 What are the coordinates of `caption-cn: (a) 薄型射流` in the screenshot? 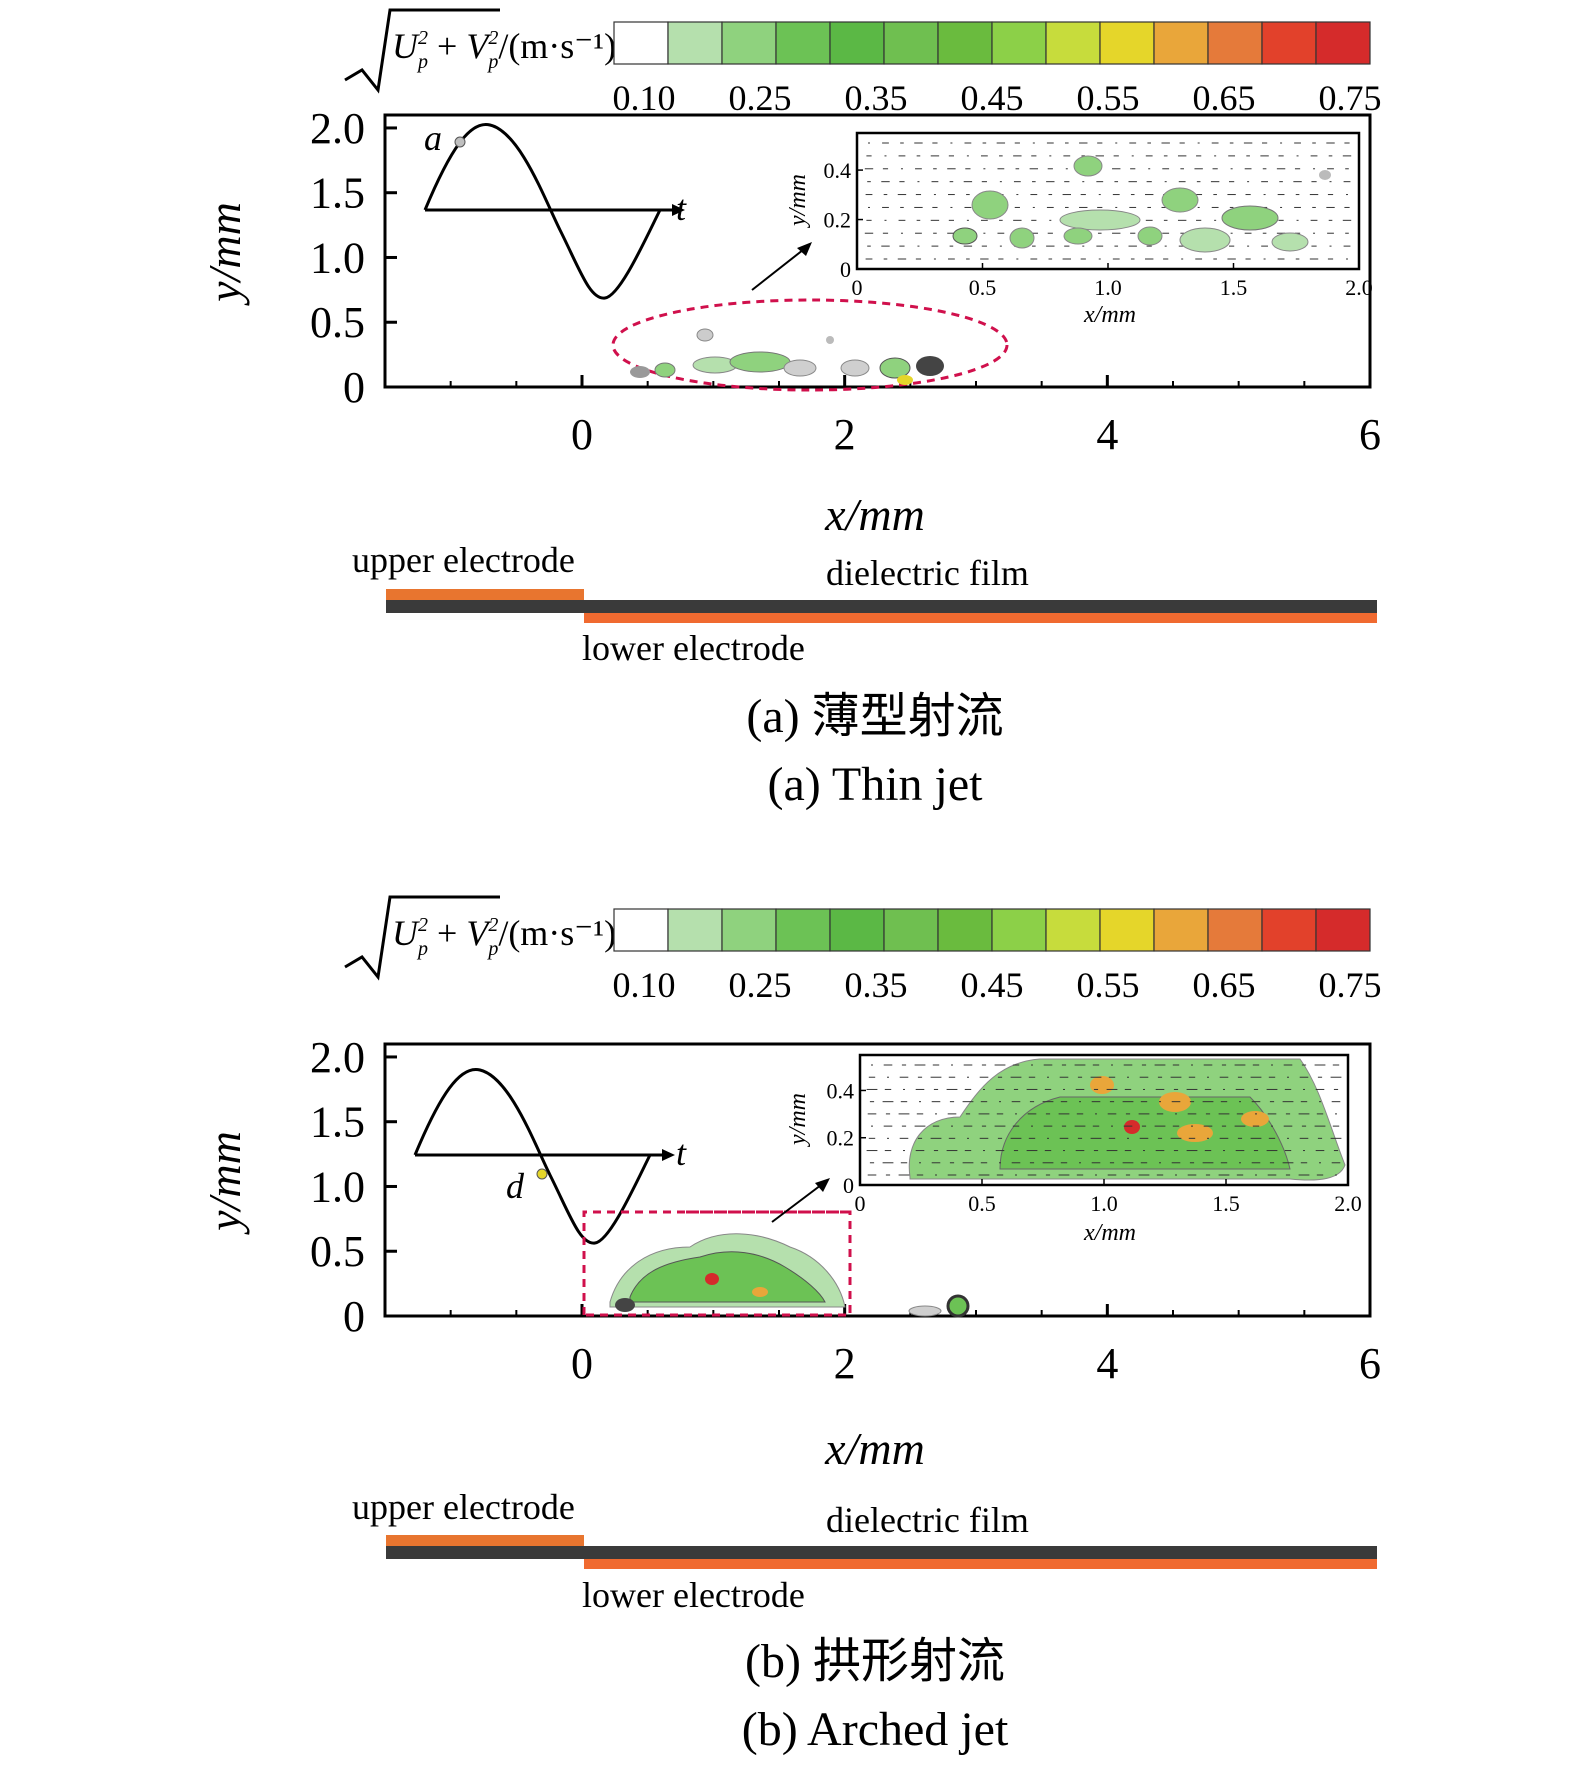 It's located at (874, 716).